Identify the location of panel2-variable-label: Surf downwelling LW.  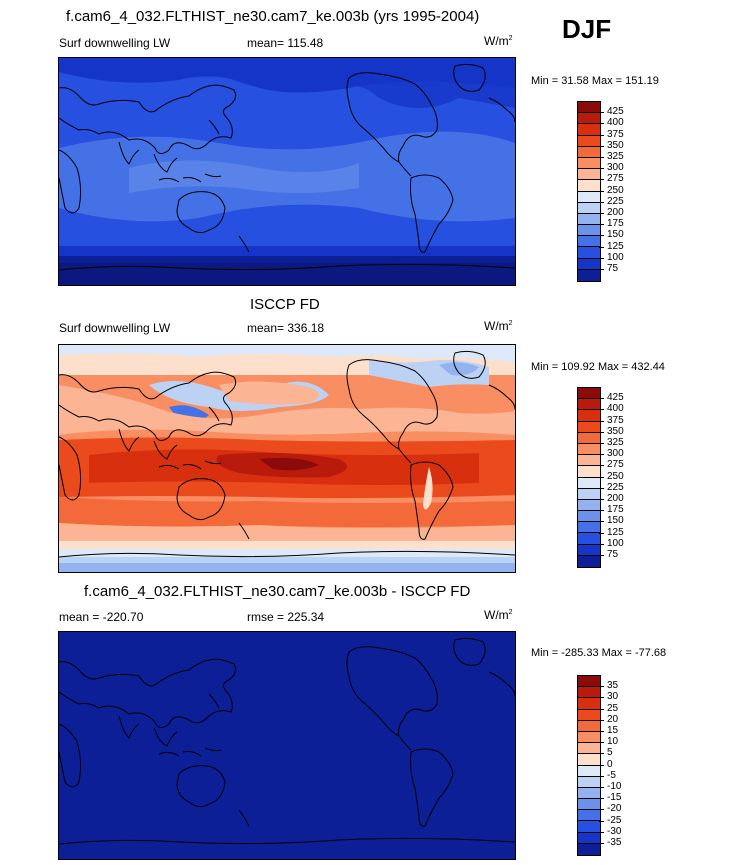
(115, 328).